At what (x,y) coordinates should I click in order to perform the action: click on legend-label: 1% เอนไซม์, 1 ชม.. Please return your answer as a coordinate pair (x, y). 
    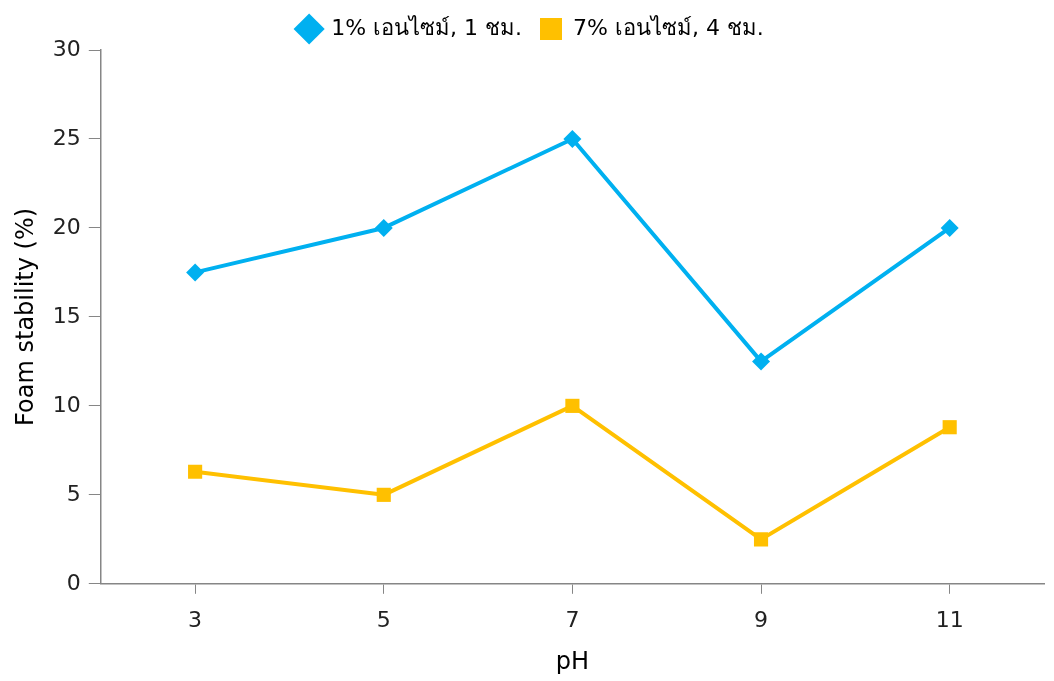
    Looking at the image, I should click on (427, 27).